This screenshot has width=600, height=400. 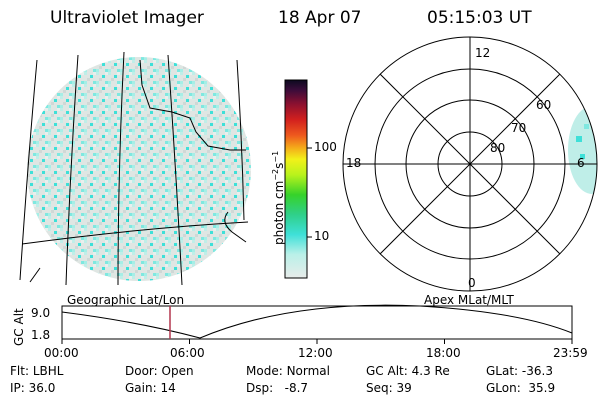 What do you see at coordinates (521, 388) in the screenshot?
I see `glon-info: GLon: 35.9` at bounding box center [521, 388].